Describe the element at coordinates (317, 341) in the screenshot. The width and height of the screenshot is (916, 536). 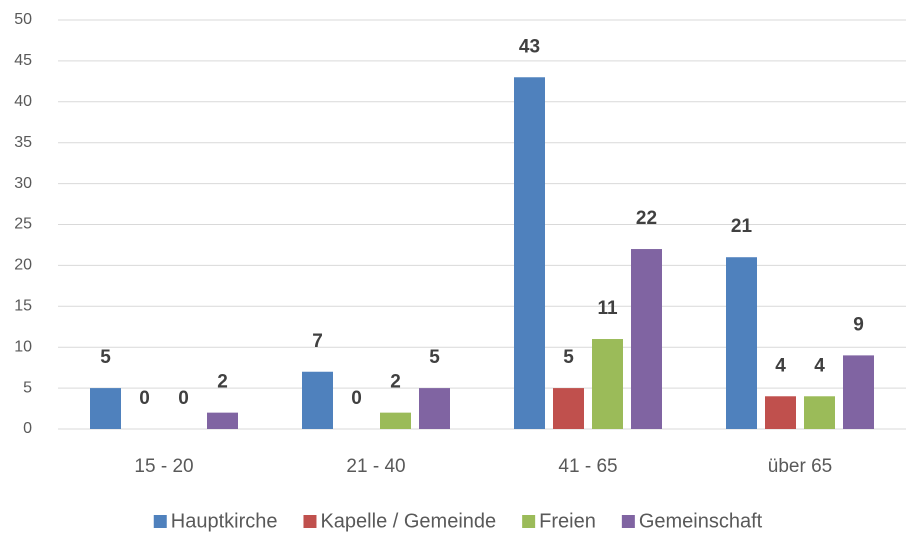
I see `data-label: 7` at that location.